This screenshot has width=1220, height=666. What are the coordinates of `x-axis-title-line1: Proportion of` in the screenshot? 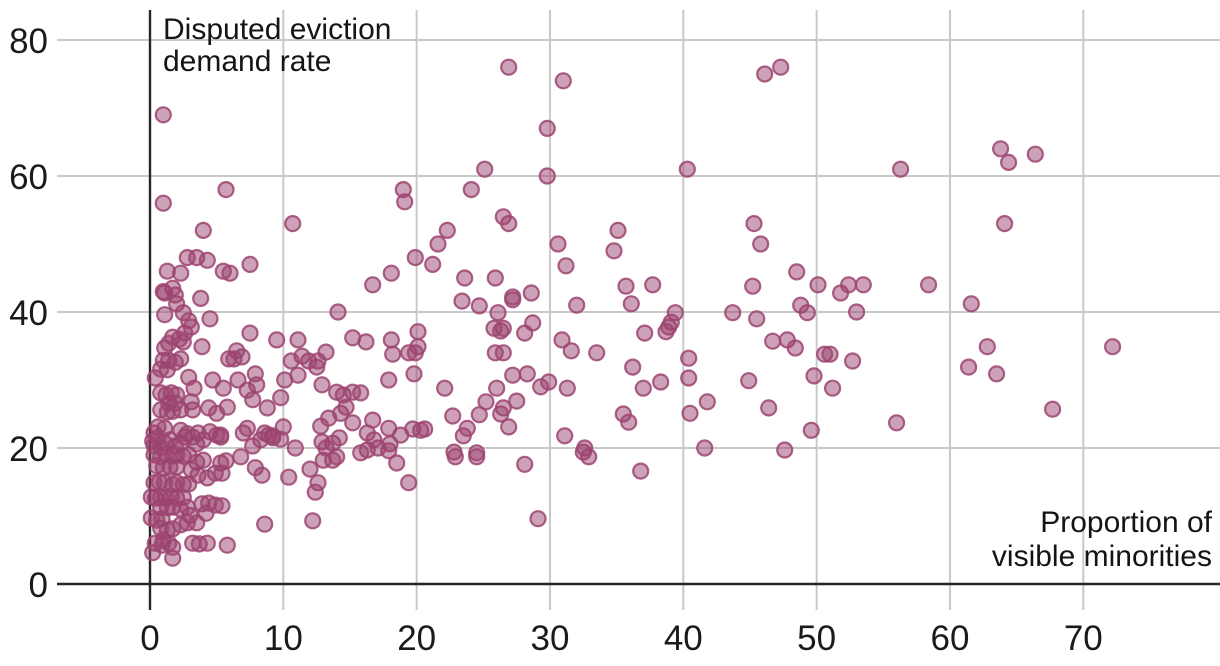 It's located at (1126, 522).